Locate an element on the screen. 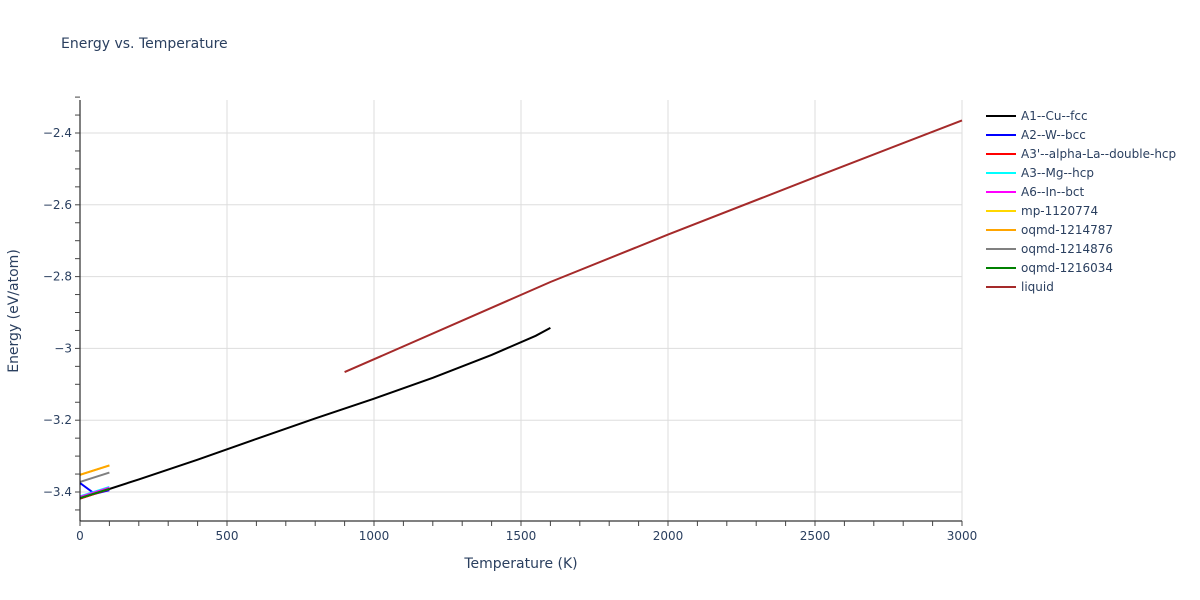  x-tick-label: 0 is located at coordinates (80, 536).